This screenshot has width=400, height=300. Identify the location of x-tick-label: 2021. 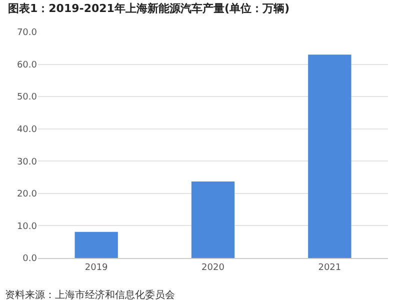
(330, 267).